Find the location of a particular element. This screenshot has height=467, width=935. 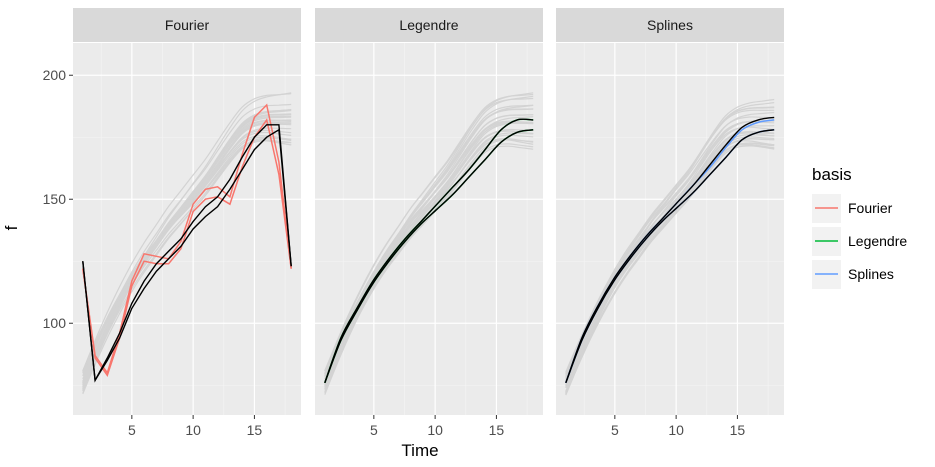

legend-title: basis is located at coordinates (832, 174).